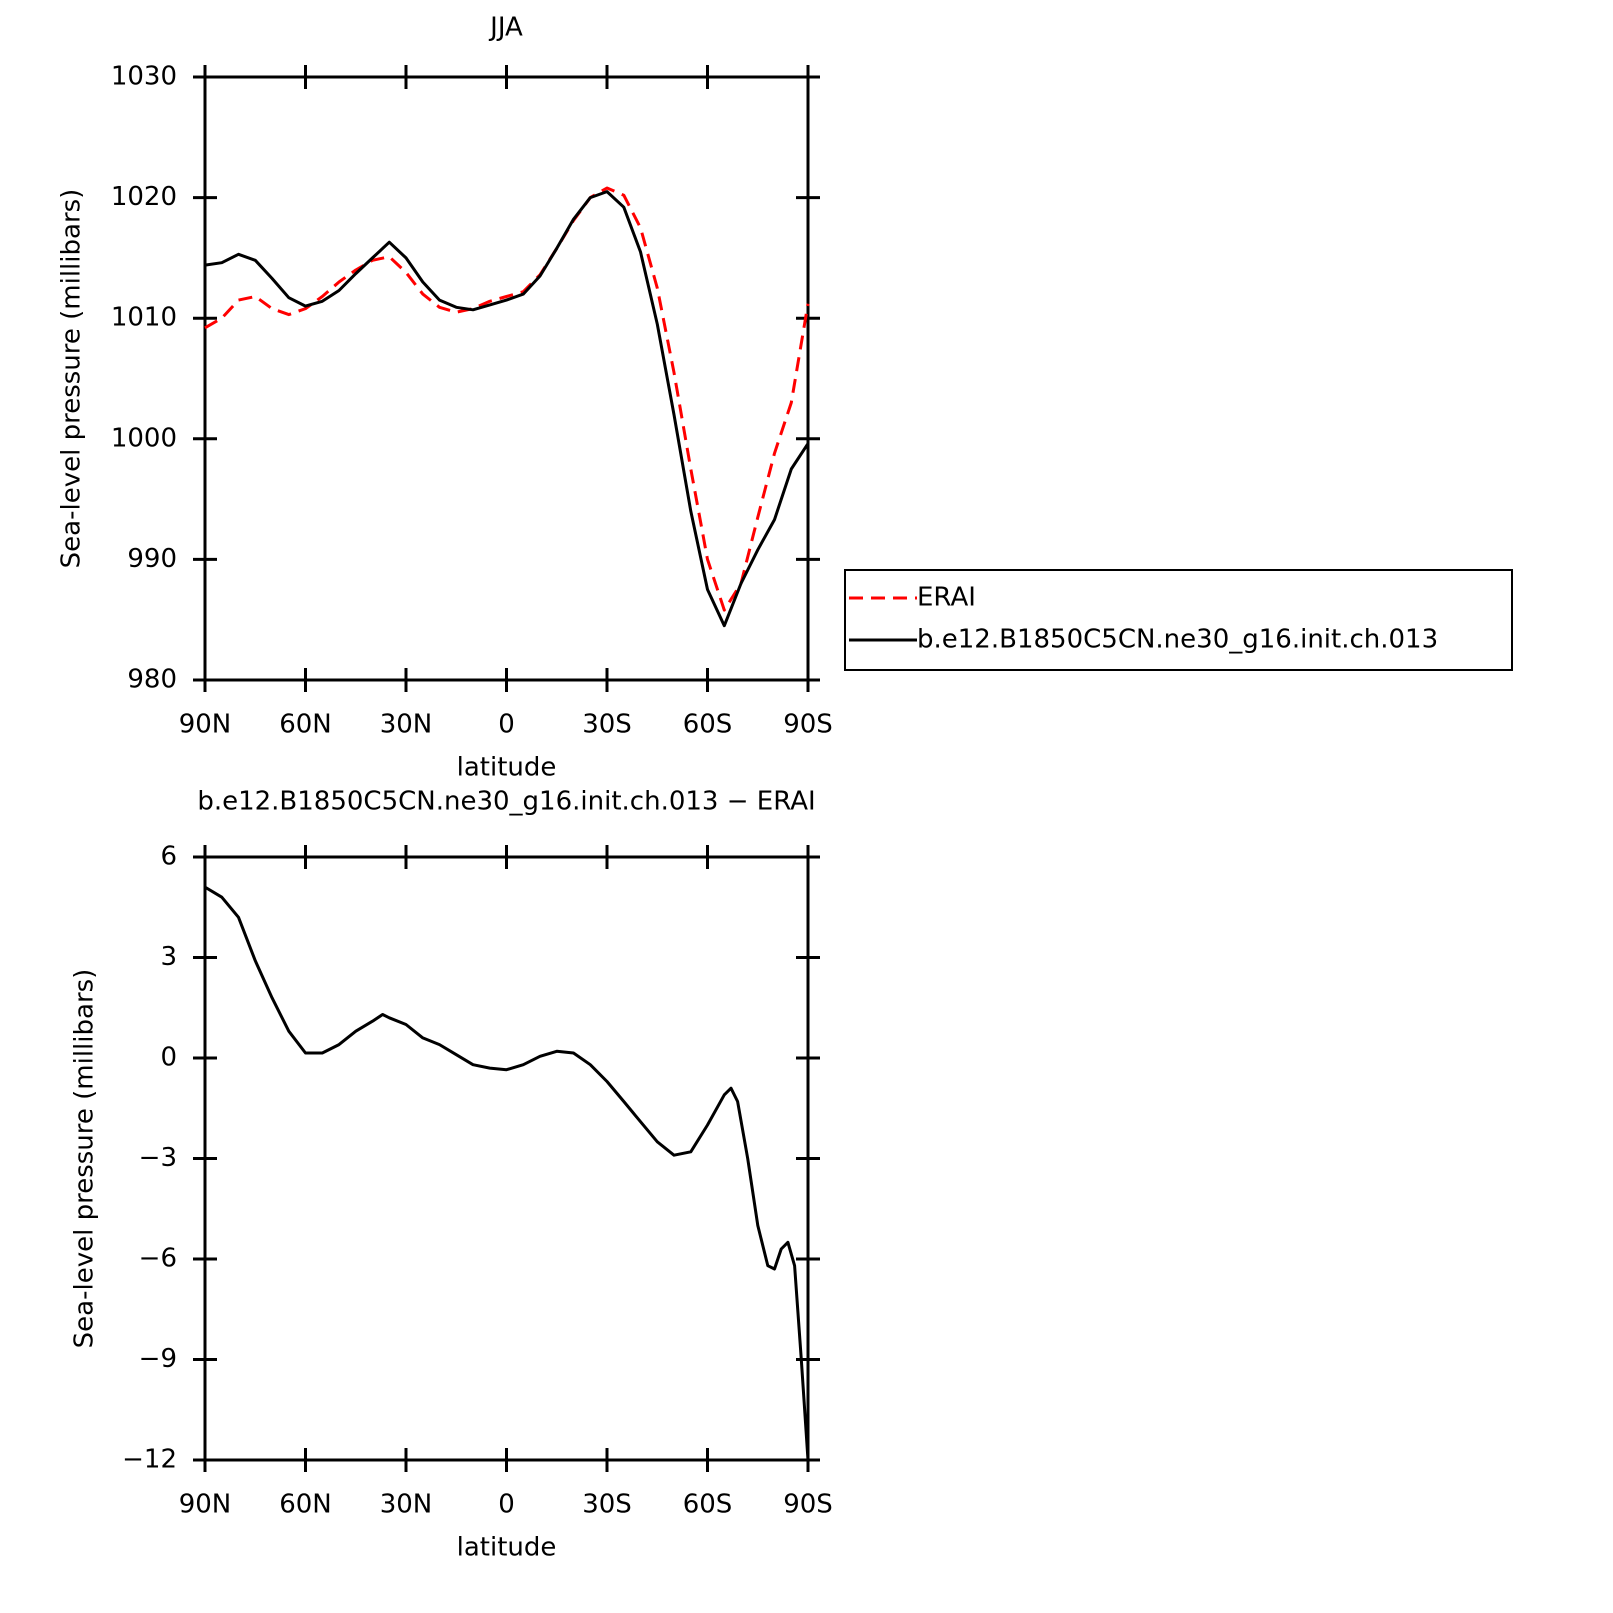 The width and height of the screenshot is (1613, 1613). What do you see at coordinates (168, 957) in the screenshot?
I see `y-tick-label: 3` at bounding box center [168, 957].